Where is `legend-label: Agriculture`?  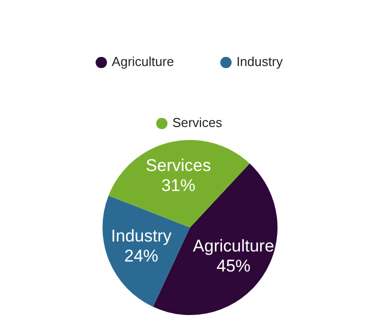 legend-label: Agriculture is located at coordinates (143, 62).